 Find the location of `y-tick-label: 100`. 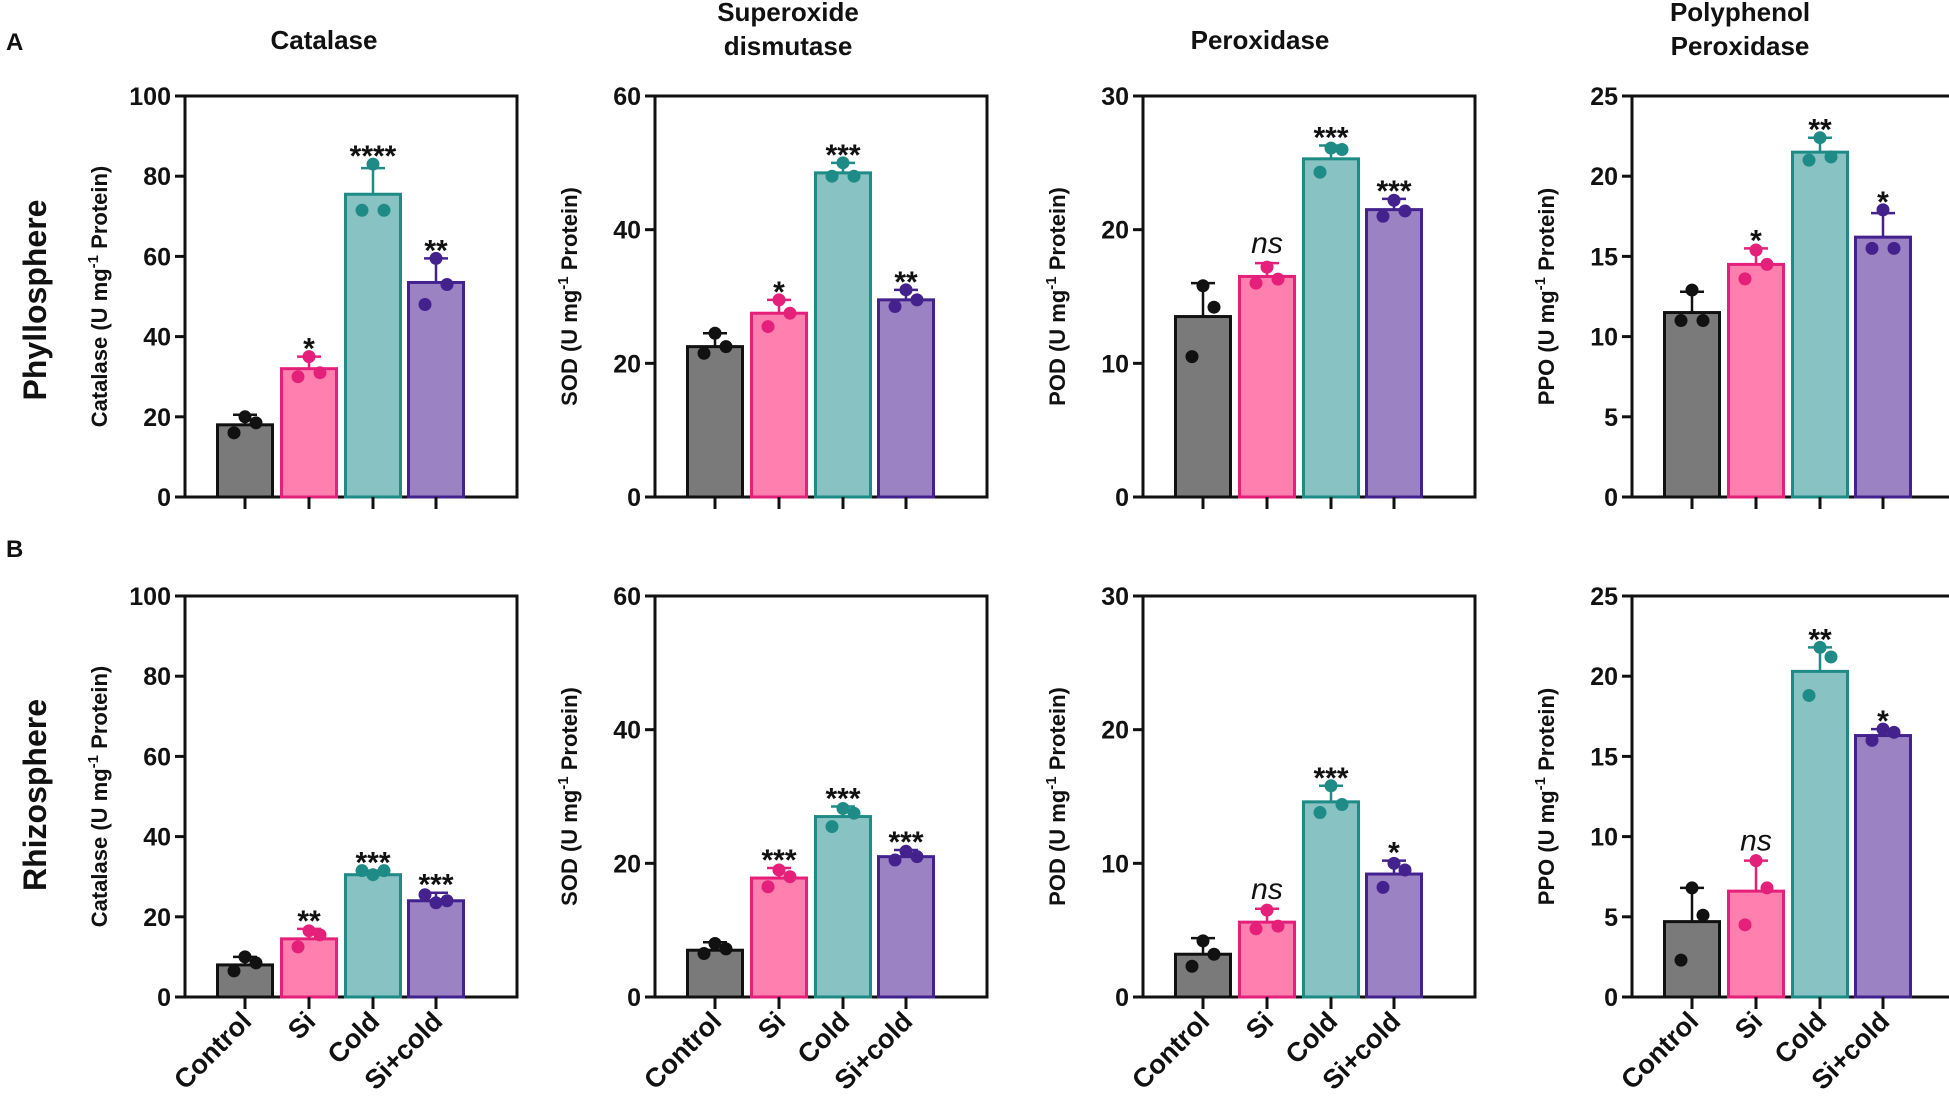

y-tick-label: 100 is located at coordinates (150, 97).